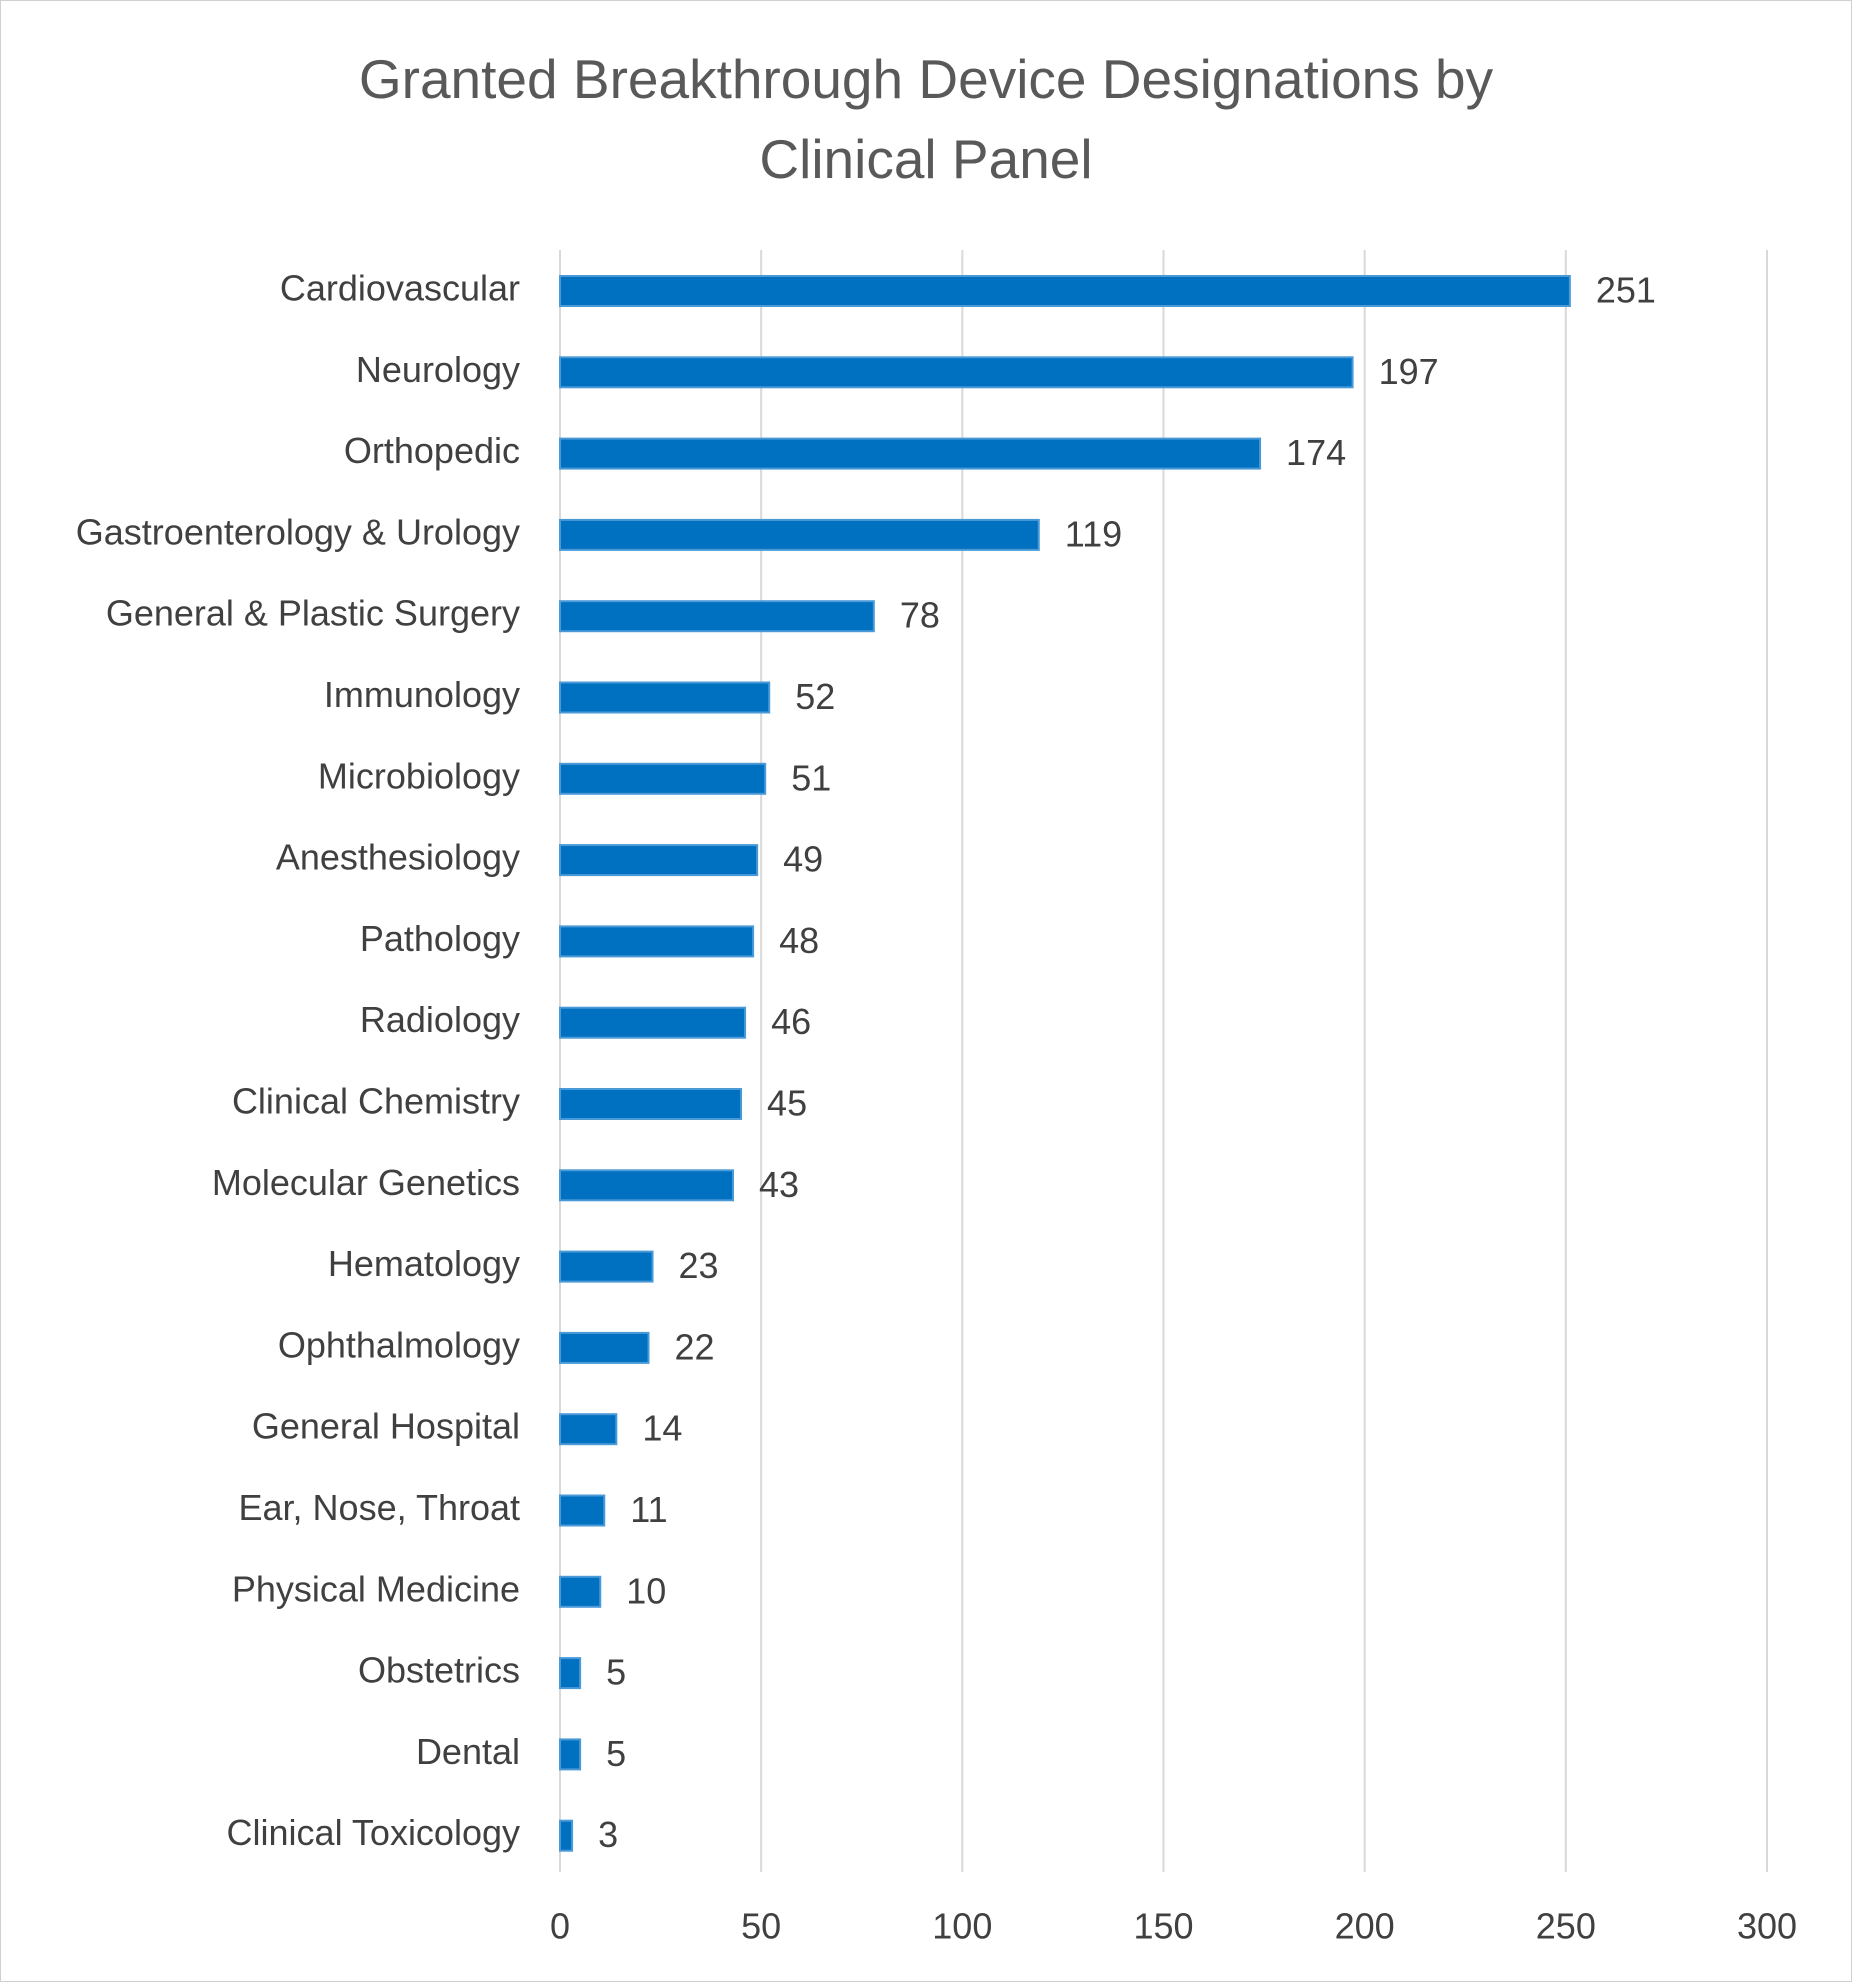 Image resolution: width=1852 pixels, height=1982 pixels. I want to click on y-tick-label: Immunology, so click(422, 694).